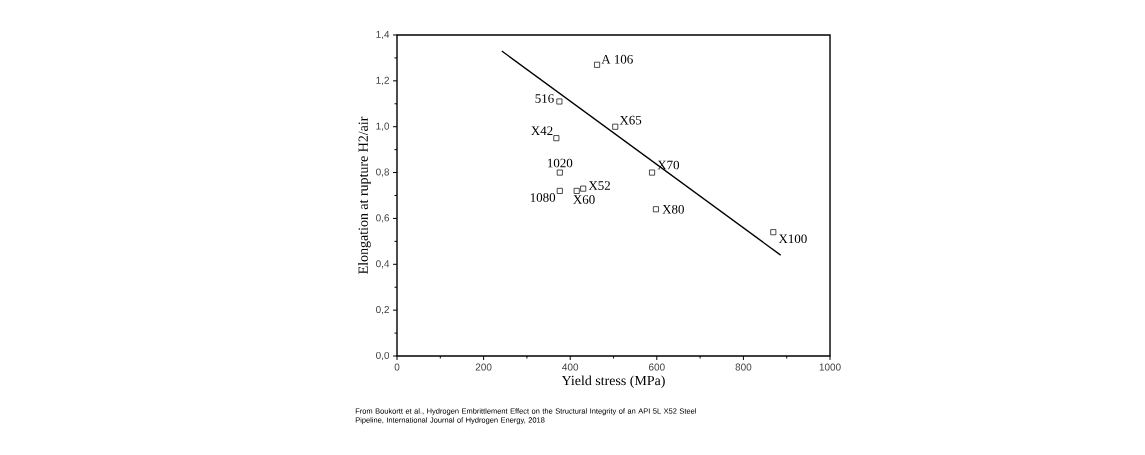 This screenshot has width=1145, height=455. I want to click on annotation: X100, so click(792, 239).